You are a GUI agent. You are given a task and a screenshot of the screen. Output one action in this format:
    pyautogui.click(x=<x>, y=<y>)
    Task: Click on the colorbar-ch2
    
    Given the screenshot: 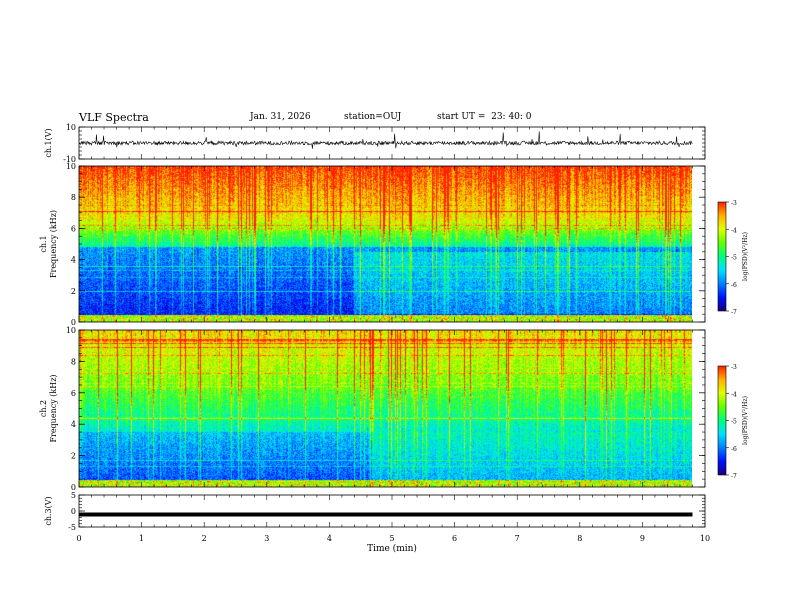 What is the action you would take?
    pyautogui.click(x=722, y=420)
    